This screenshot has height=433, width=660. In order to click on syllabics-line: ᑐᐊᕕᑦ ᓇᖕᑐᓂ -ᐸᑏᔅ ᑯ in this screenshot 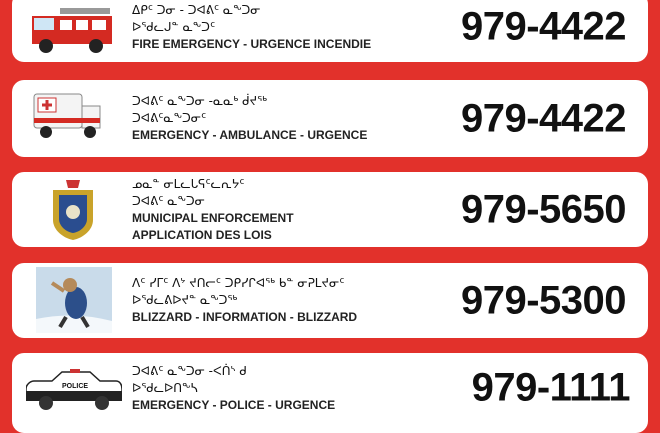, I will do `click(189, 370)`.